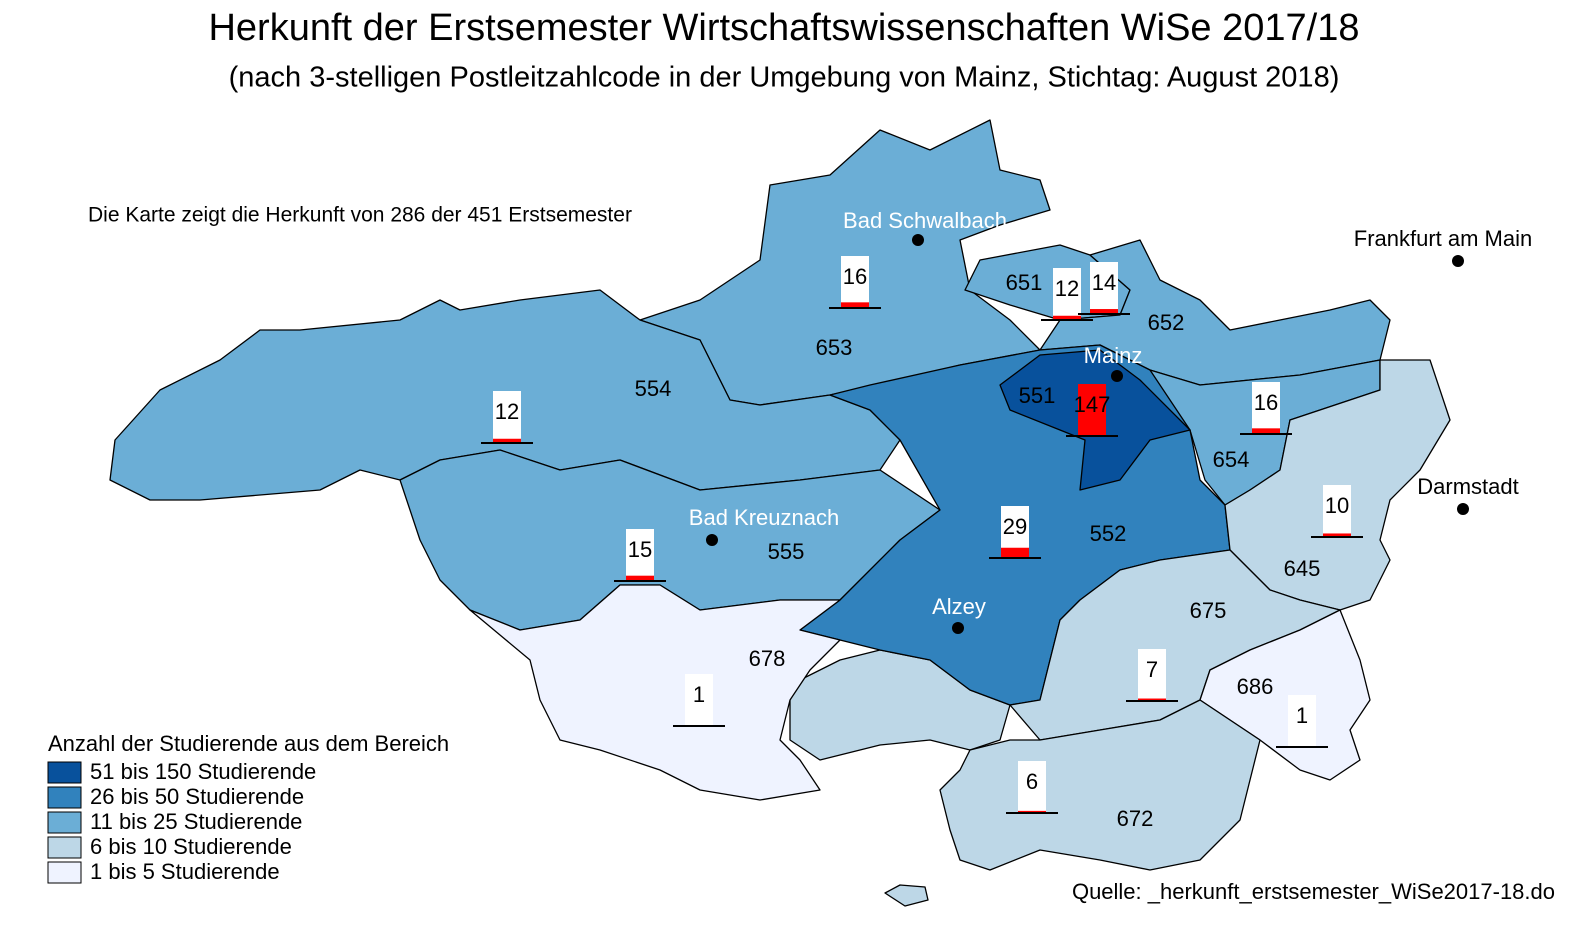 The height and width of the screenshot is (929, 1588). I want to click on region-code: 551, so click(1037, 395).